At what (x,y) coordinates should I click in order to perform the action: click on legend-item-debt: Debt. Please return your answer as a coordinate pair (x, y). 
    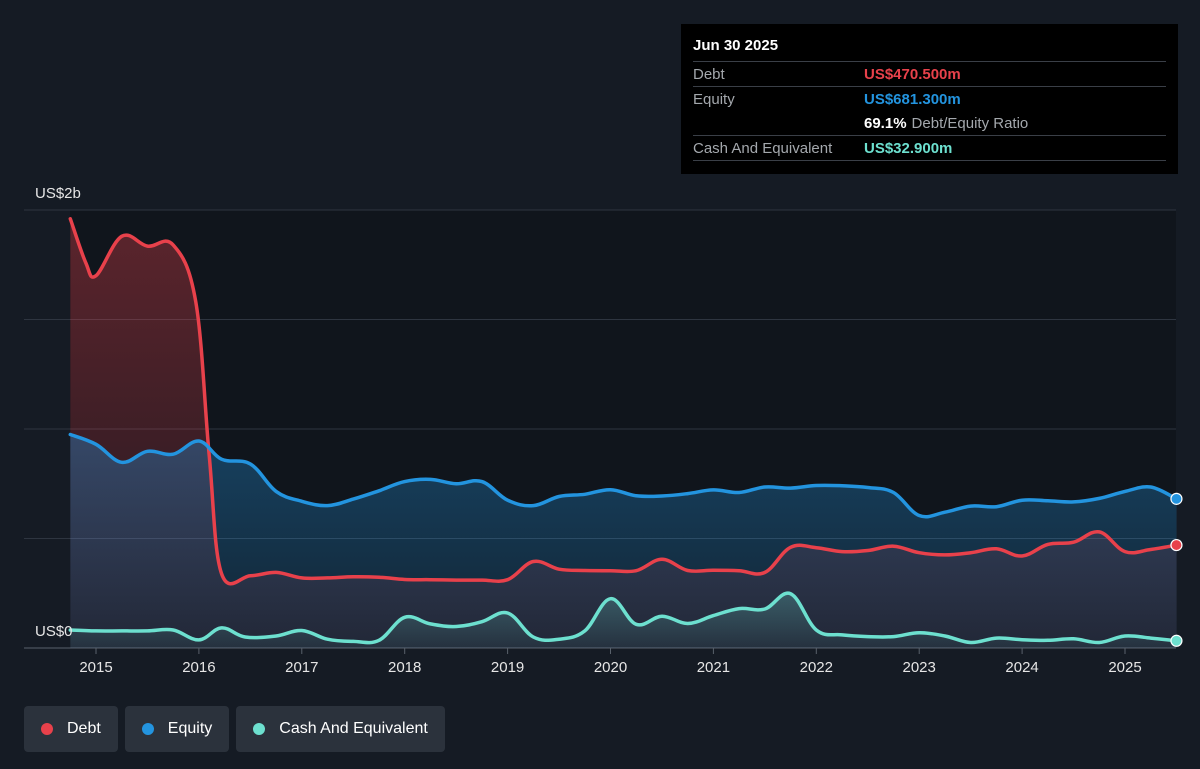
    Looking at the image, I should click on (71, 729).